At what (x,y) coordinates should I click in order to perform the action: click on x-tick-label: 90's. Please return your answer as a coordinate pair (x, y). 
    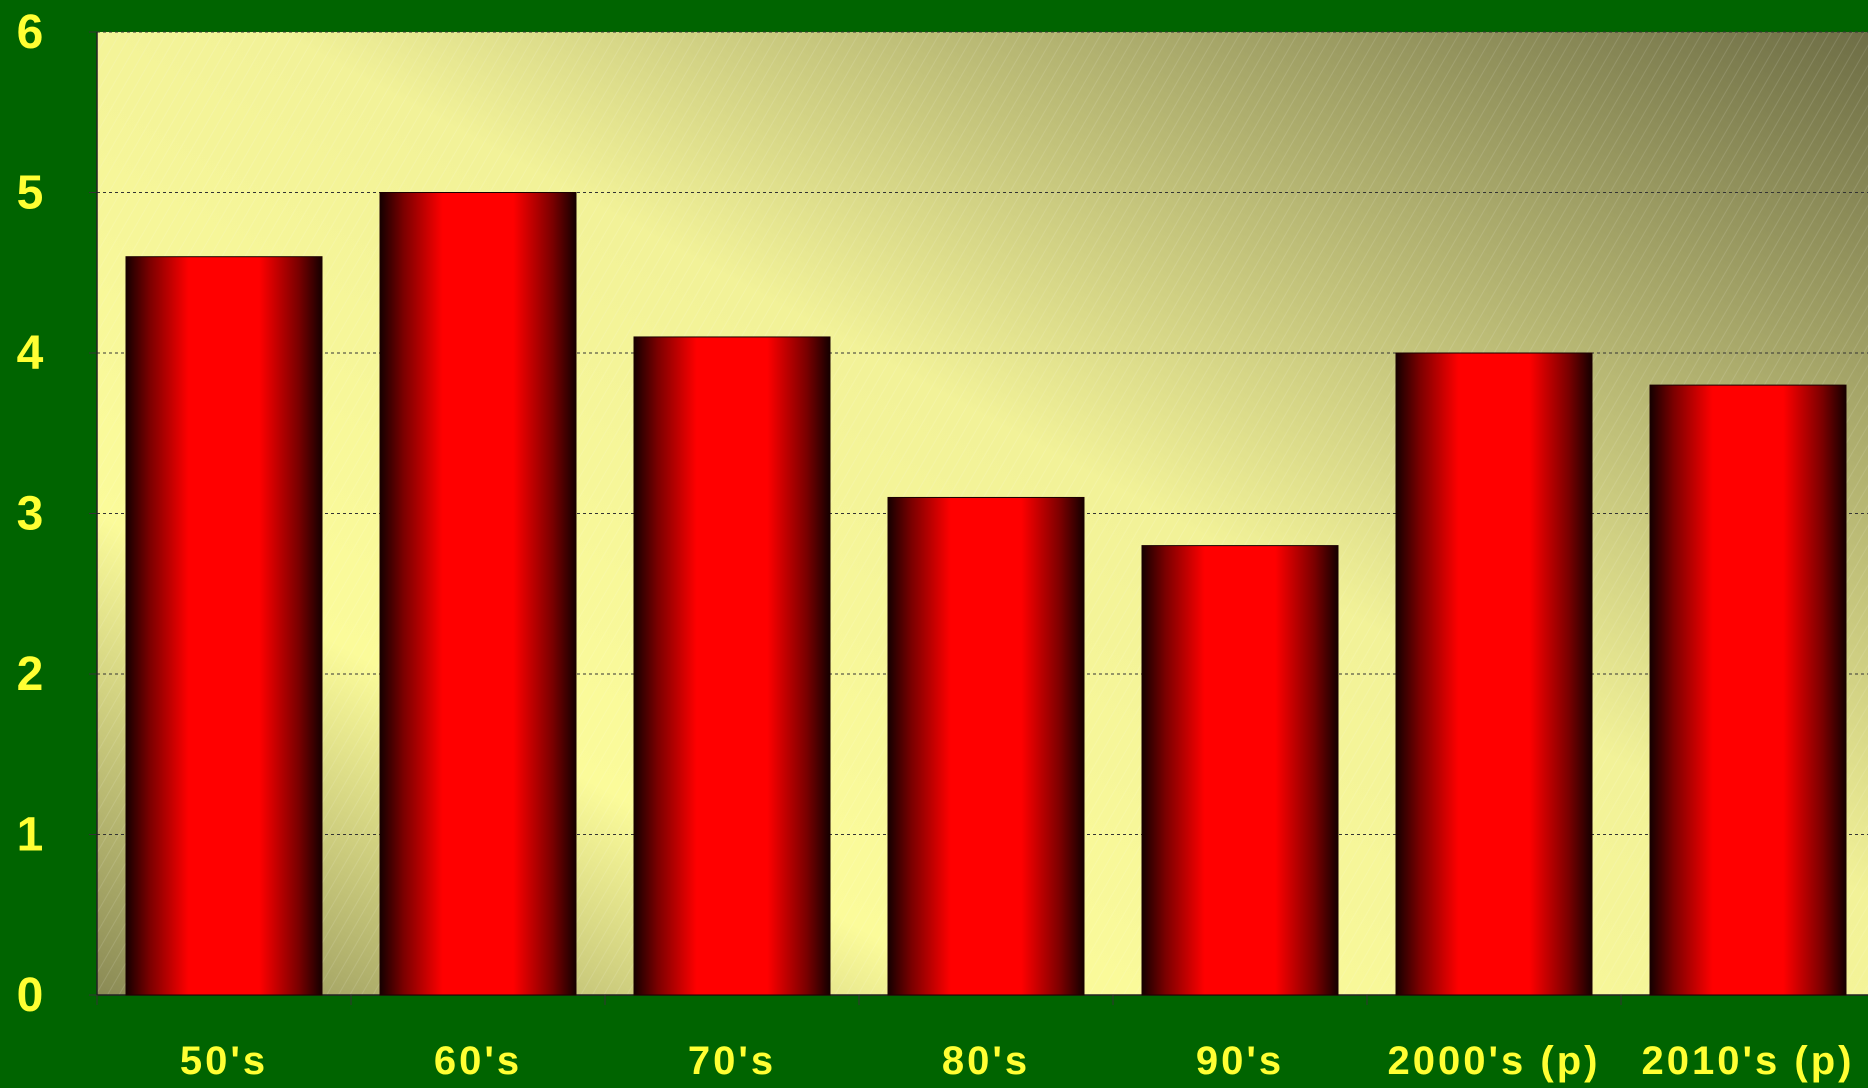
    Looking at the image, I should click on (1240, 1061).